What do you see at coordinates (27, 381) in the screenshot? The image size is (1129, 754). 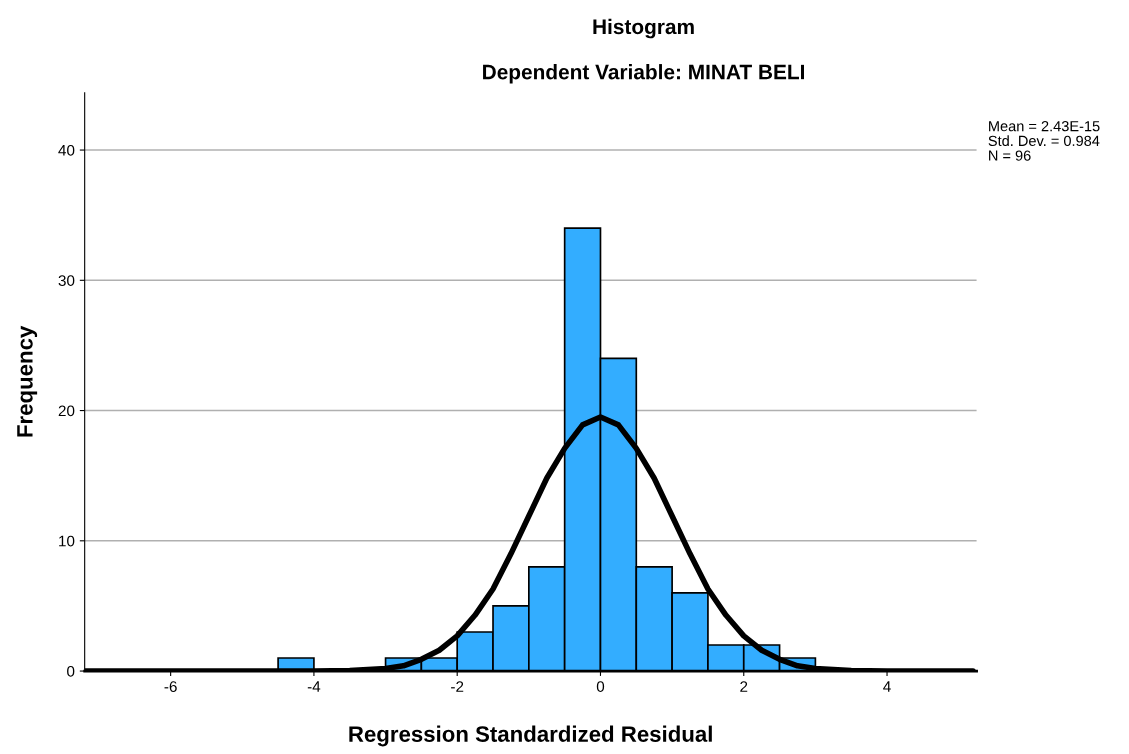 I see `y-axis-title: Frequency` at bounding box center [27, 381].